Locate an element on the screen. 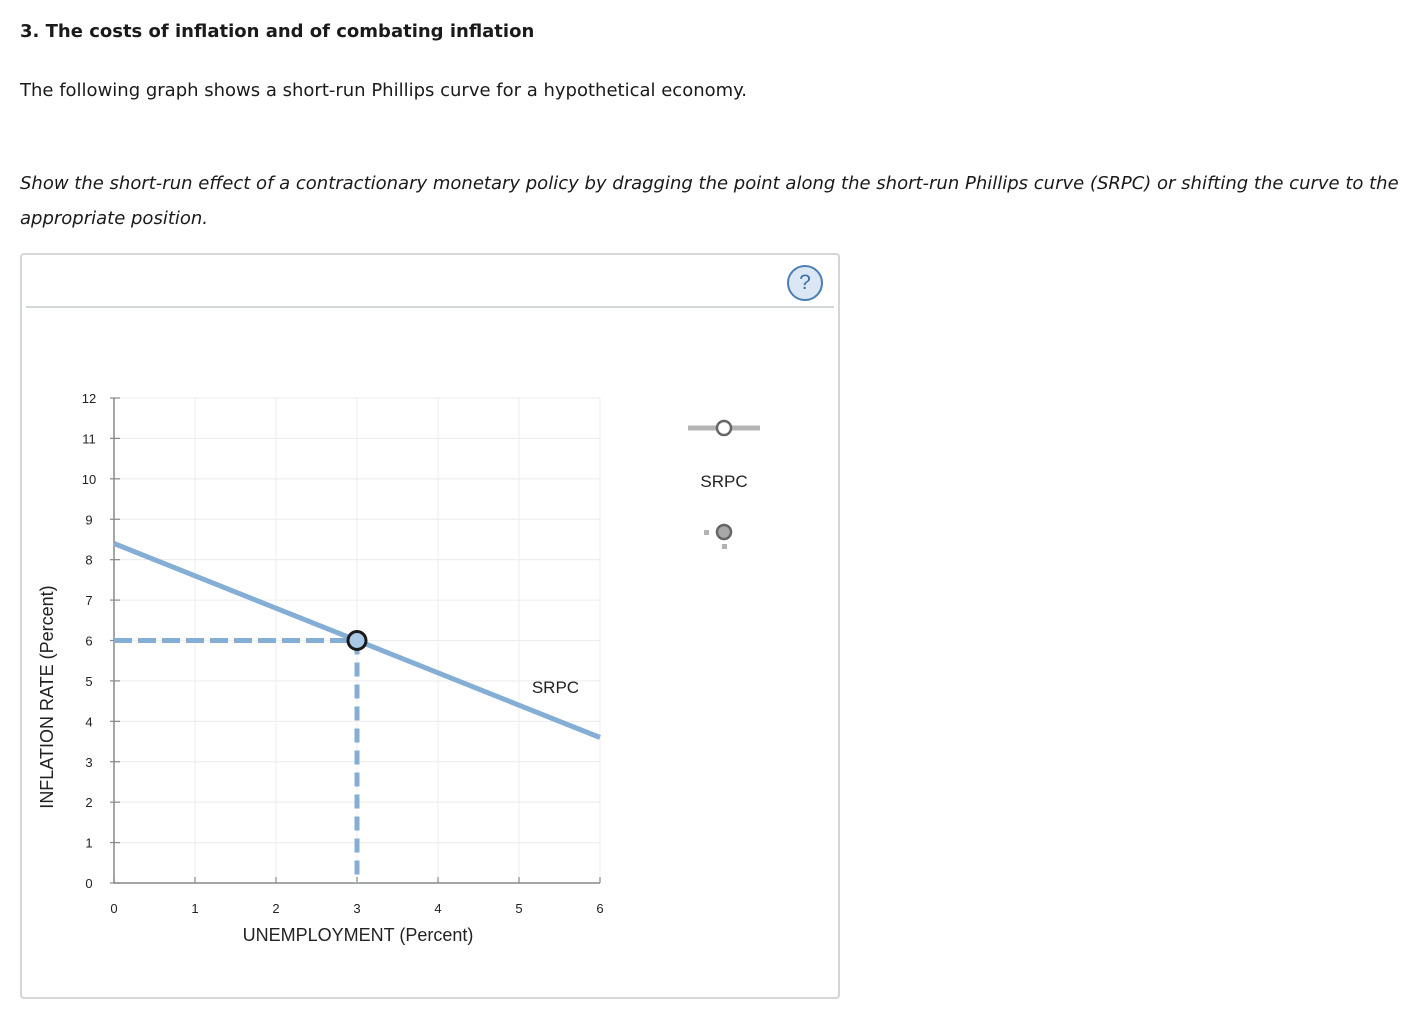 This screenshot has height=1024, width=1418. y-tick-label: 3 is located at coordinates (88, 762).